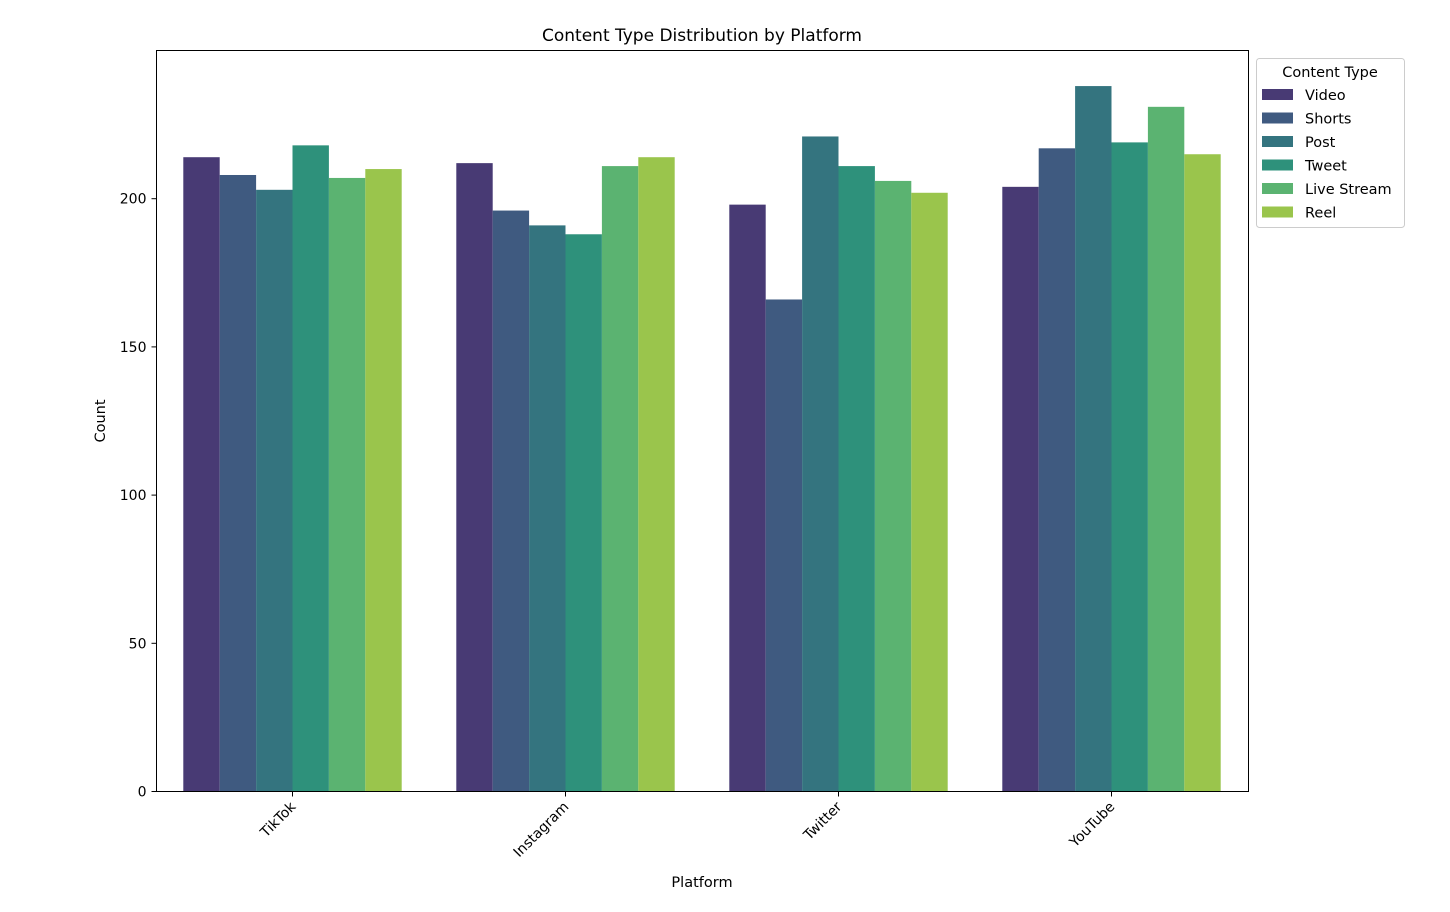  Describe the element at coordinates (1277, 188) in the screenshot. I see `legend-swatch-live-stream` at that location.